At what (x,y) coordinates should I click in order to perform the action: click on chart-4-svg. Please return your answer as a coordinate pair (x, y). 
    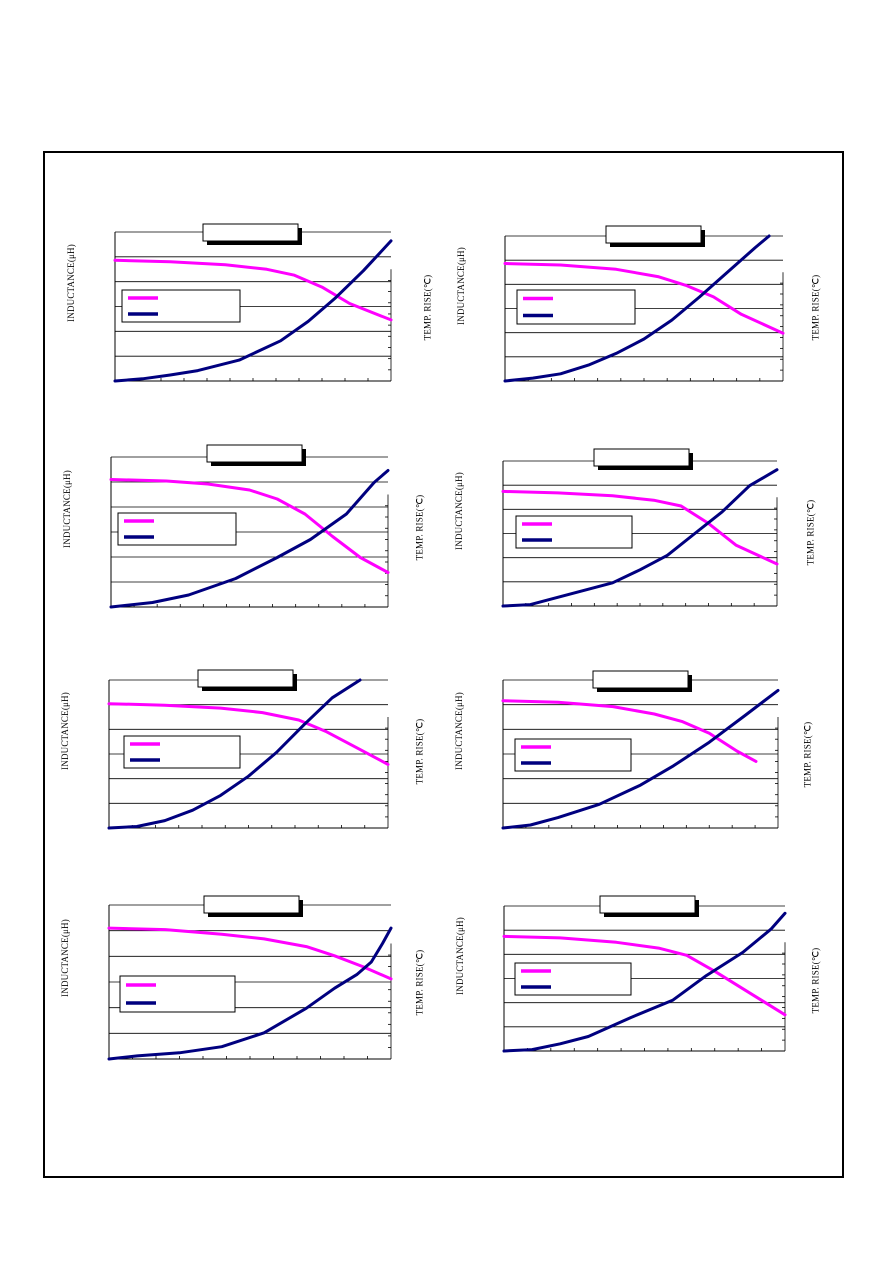
    Looking at the image, I should click on (640, 528).